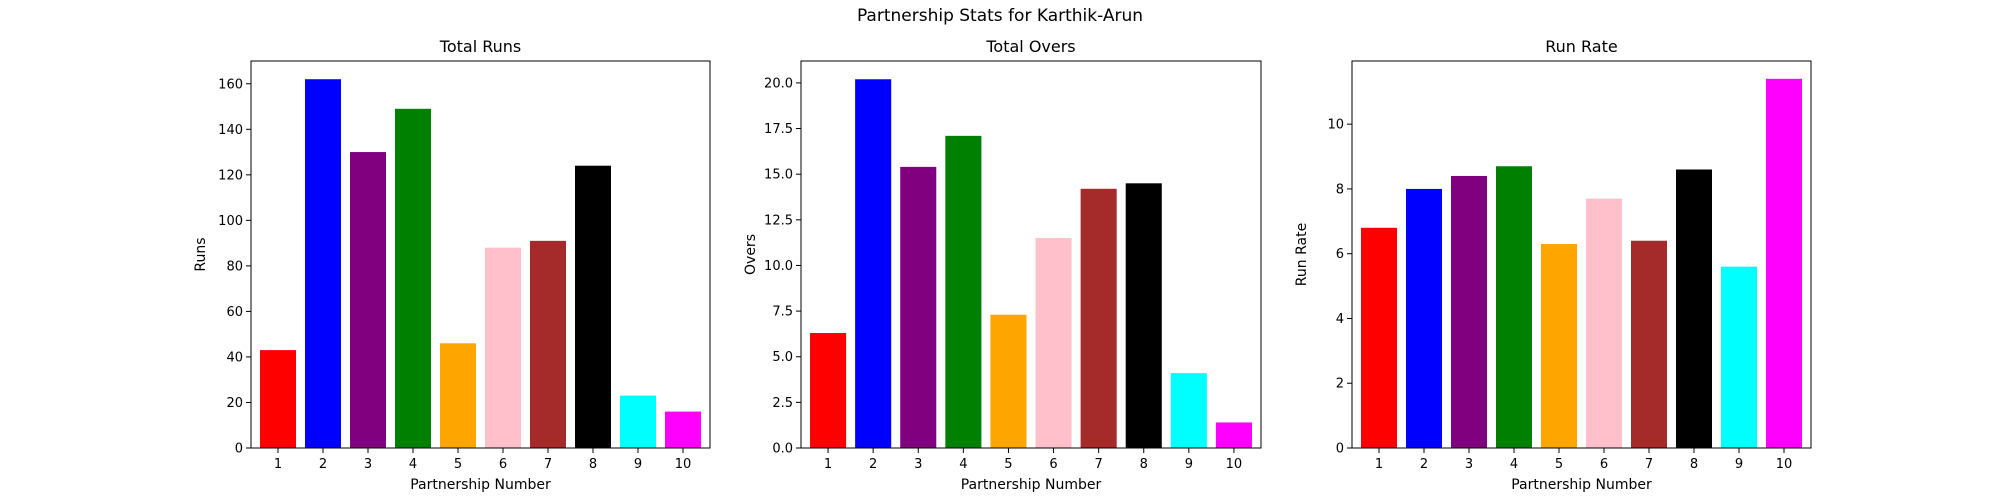 This screenshot has height=500, width=2000. I want to click on y-tick-label: 120, so click(230, 175).